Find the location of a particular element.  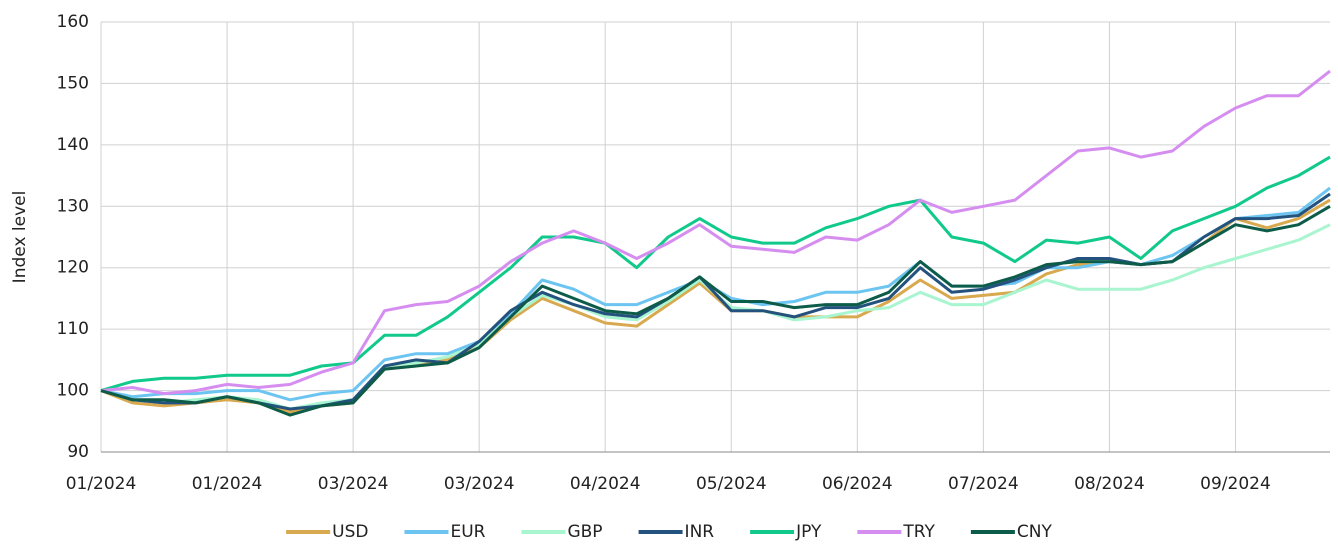

legend-label: INR is located at coordinates (700, 532).